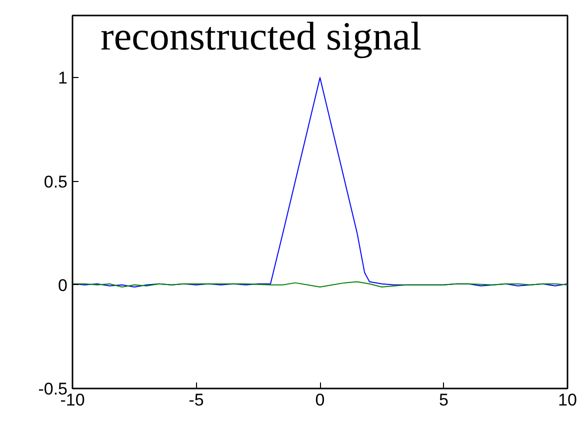 The height and width of the screenshot is (424, 583). Describe the element at coordinates (63, 78) in the screenshot. I see `y-tick-label: 1` at that location.